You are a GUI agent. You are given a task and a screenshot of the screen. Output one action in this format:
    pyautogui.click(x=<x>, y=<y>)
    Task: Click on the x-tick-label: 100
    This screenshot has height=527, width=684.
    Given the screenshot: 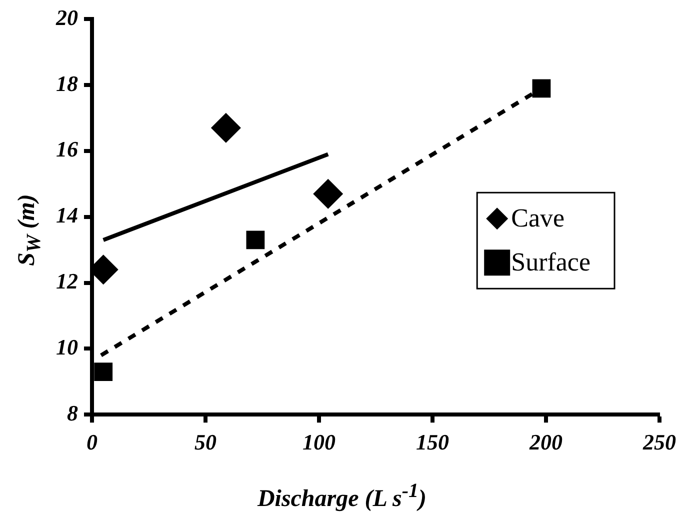 What is the action you would take?
    pyautogui.click(x=319, y=441)
    